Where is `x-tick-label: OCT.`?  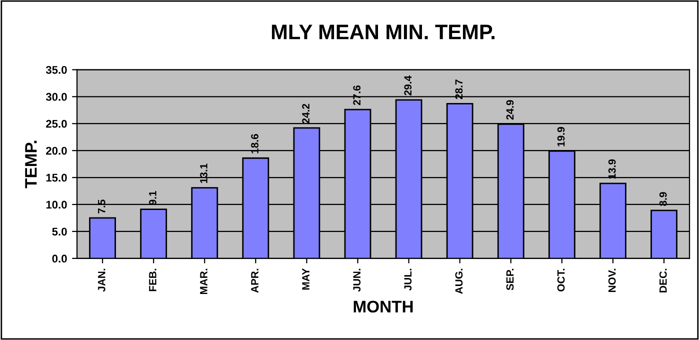 x-tick-label: OCT. is located at coordinates (561, 280).